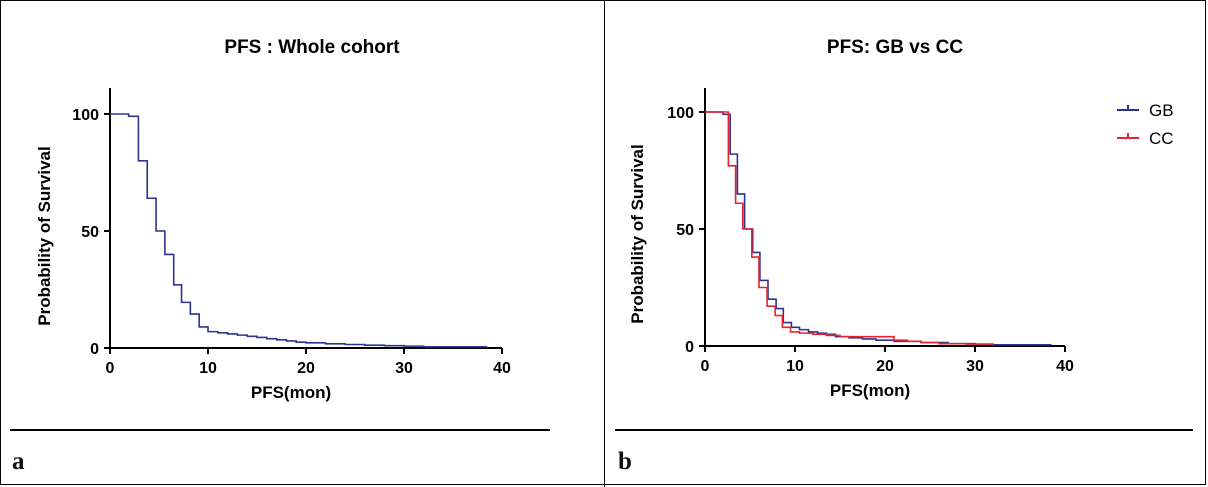 Image resolution: width=1208 pixels, height=487 pixels. What do you see at coordinates (1065, 366) in the screenshot?
I see `chart-b-x-tick-label: 40` at bounding box center [1065, 366].